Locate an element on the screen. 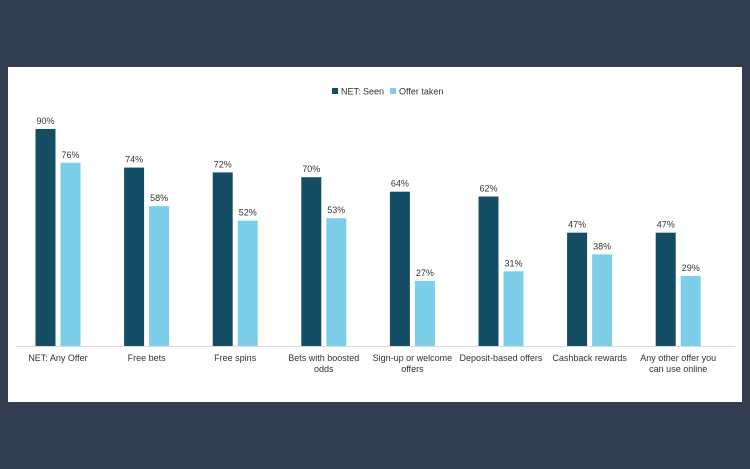  value-label-0-2: 72% is located at coordinates (223, 164).